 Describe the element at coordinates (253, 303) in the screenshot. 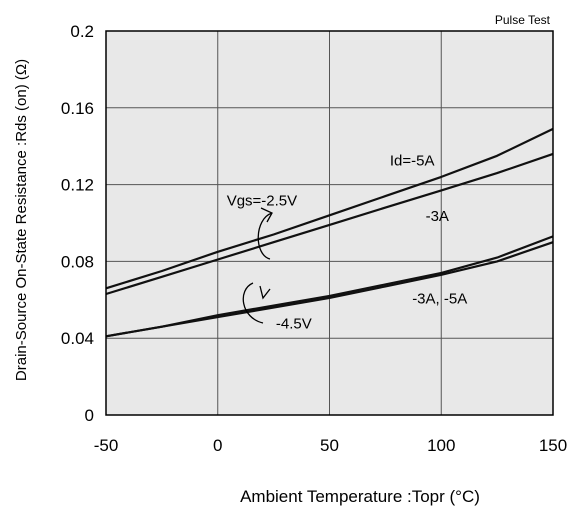

I see `vgs-4.5v-bracket` at that location.